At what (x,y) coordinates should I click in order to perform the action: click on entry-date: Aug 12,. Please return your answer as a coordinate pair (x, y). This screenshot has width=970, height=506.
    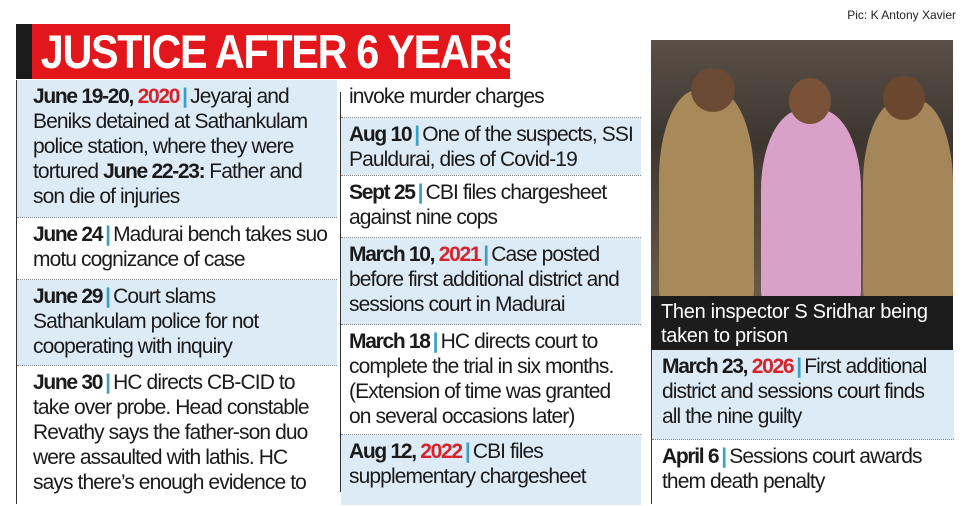
    Looking at the image, I should click on (385, 451).